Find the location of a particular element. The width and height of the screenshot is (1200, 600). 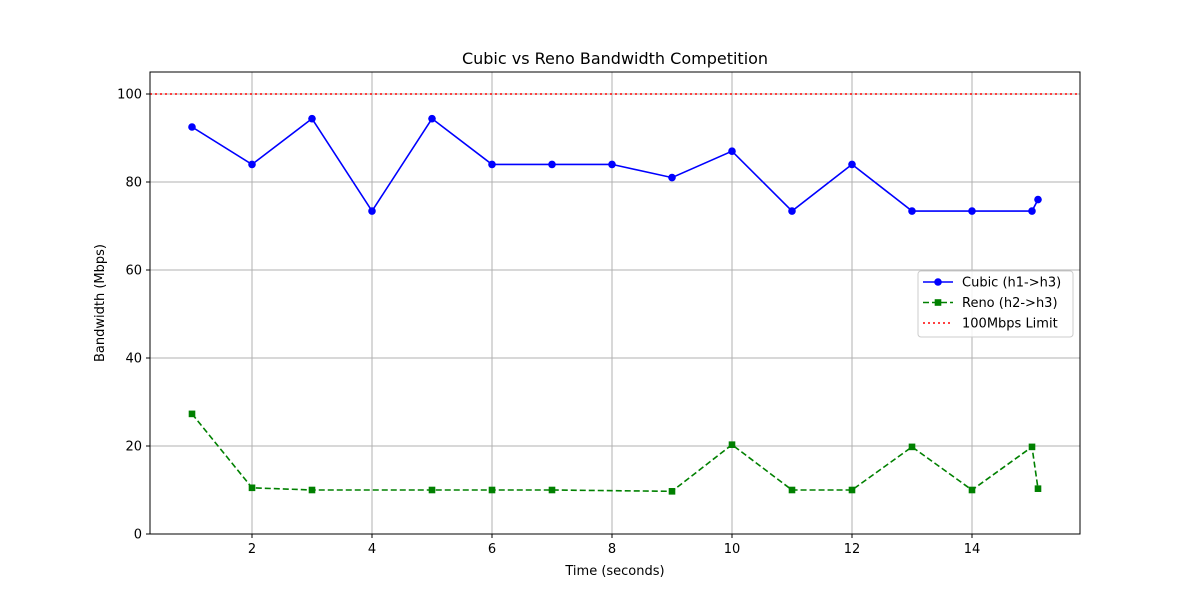

x-tick-label: 6 is located at coordinates (492, 549).